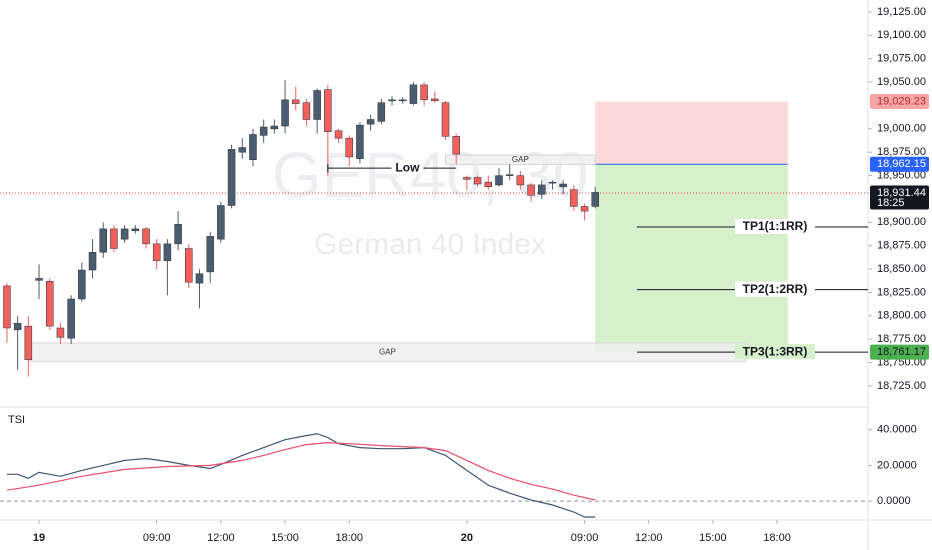 This screenshot has width=932, height=550. Describe the element at coordinates (897, 465) in the screenshot. I see `y-tick-label: 20.0000` at that location.